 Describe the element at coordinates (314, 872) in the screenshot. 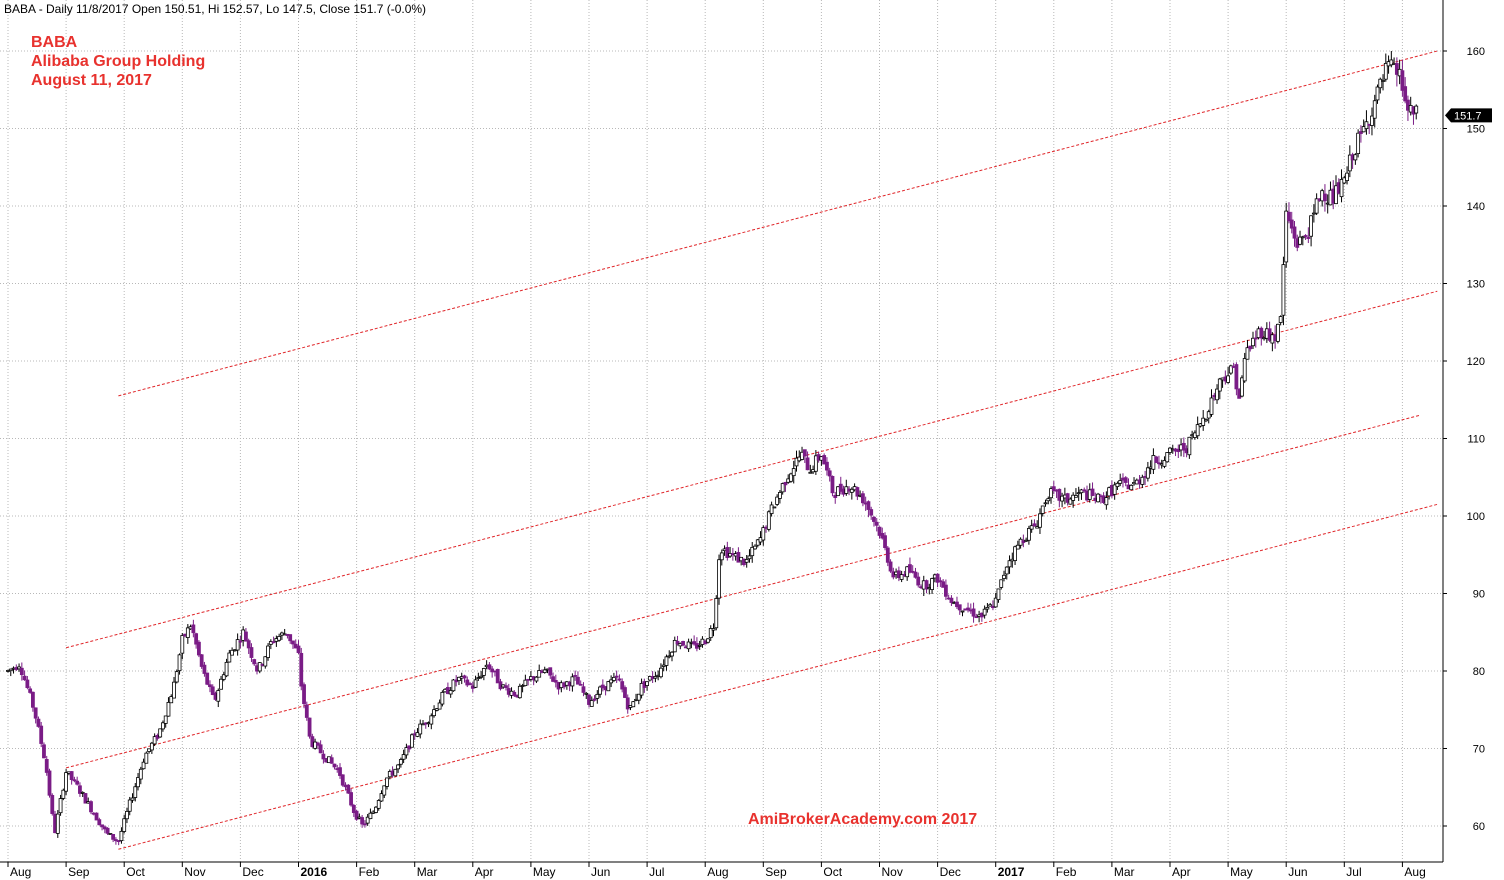

I see `date-tick-label: 2016` at that location.